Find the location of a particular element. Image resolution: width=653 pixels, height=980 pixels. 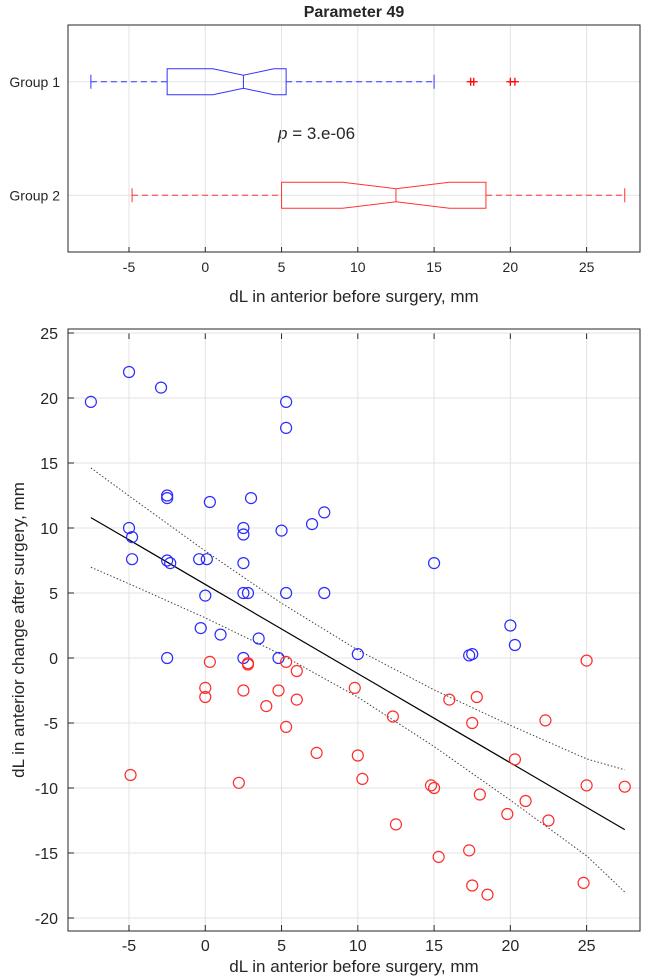

scatter-y-tick-label: -15 is located at coordinates (46, 854).